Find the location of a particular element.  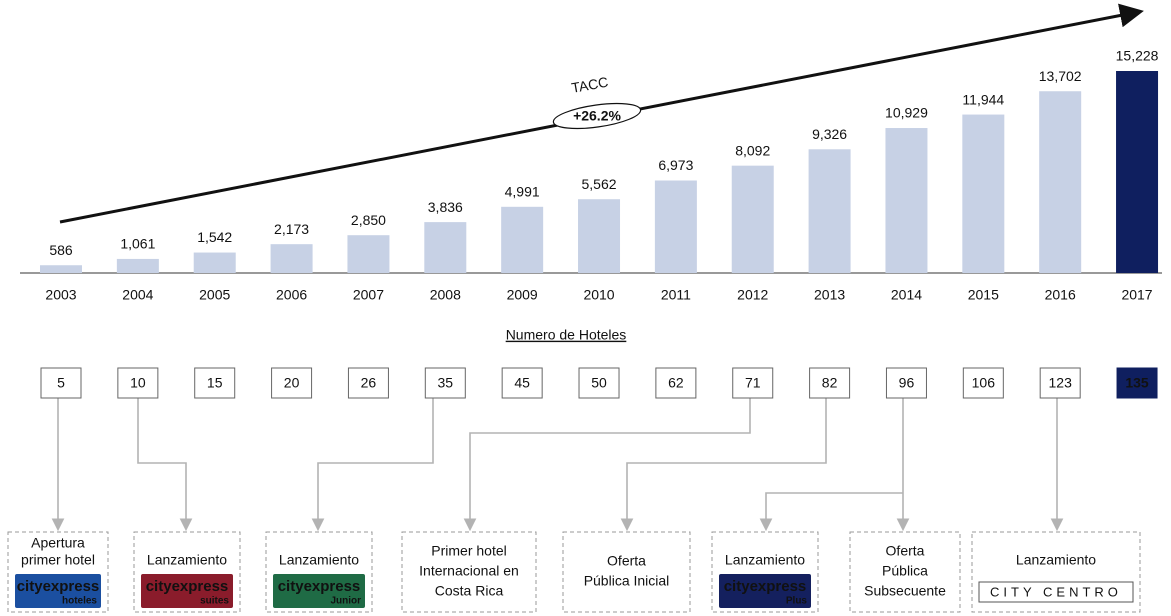

x-tick-label: 2003 is located at coordinates (60, 295).